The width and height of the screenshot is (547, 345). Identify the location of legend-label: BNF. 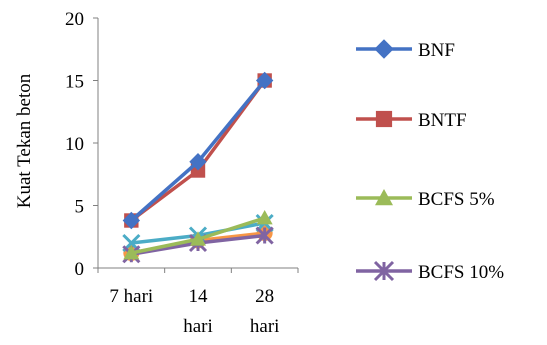
(436, 50).